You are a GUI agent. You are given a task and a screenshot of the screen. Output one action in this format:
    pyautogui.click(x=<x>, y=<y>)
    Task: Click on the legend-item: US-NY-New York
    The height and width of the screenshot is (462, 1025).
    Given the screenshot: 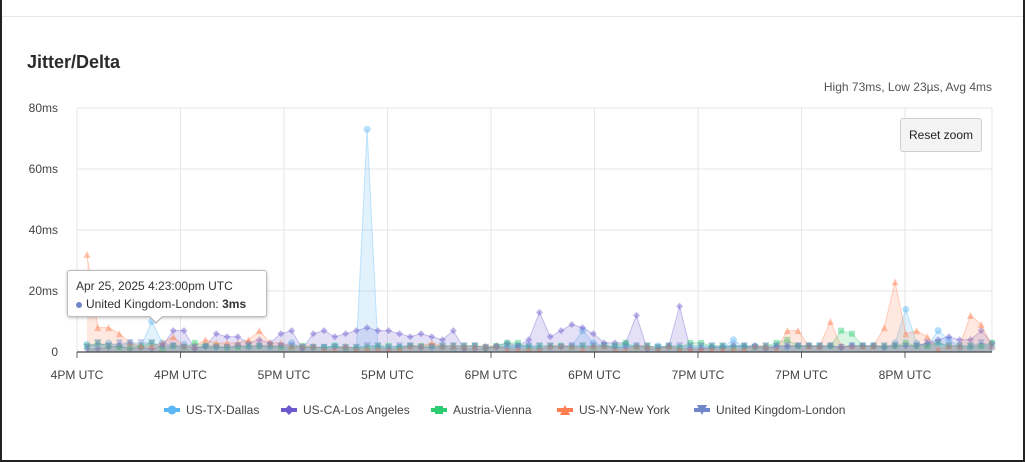 What is the action you would take?
    pyautogui.click(x=613, y=410)
    